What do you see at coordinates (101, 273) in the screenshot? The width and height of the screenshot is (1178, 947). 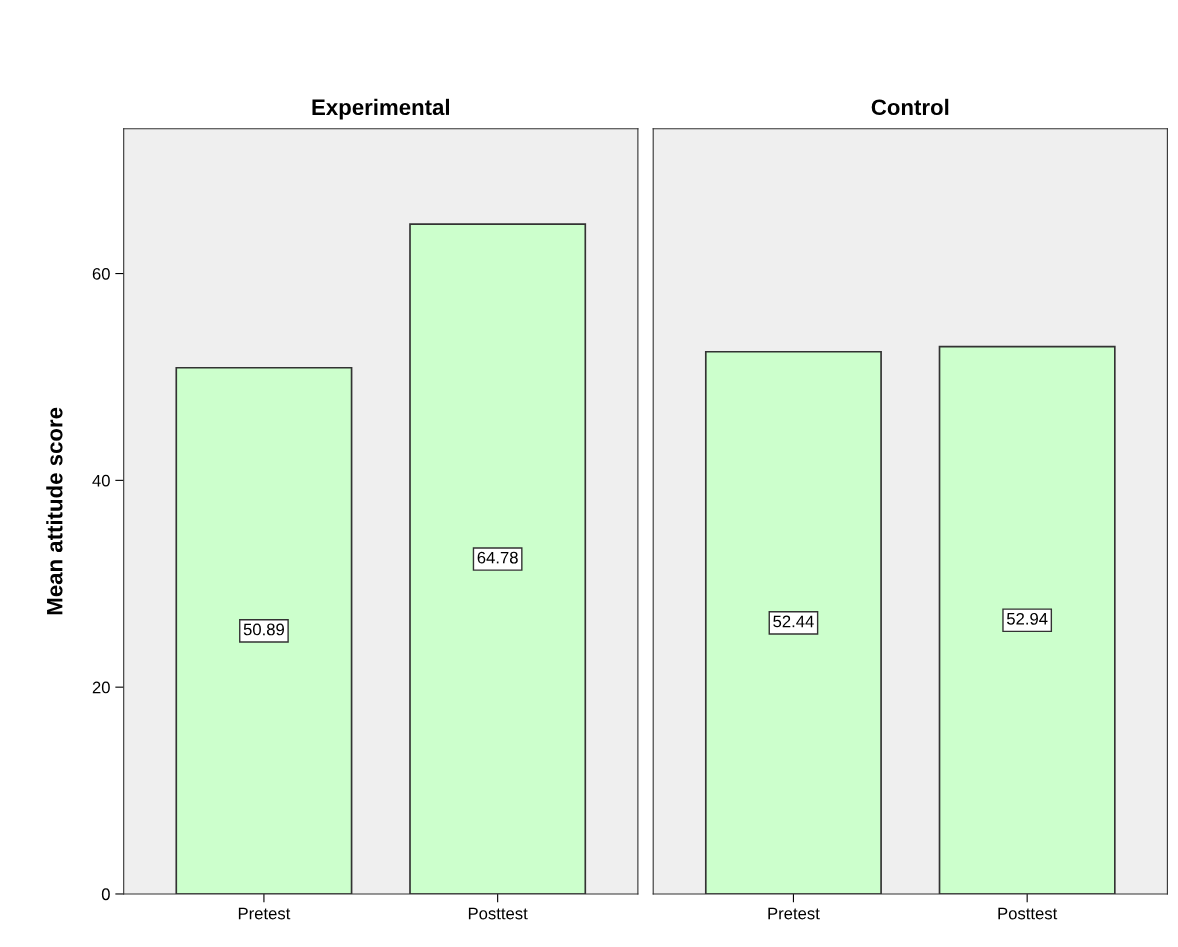 I see `y-tick-label: 60` at bounding box center [101, 273].